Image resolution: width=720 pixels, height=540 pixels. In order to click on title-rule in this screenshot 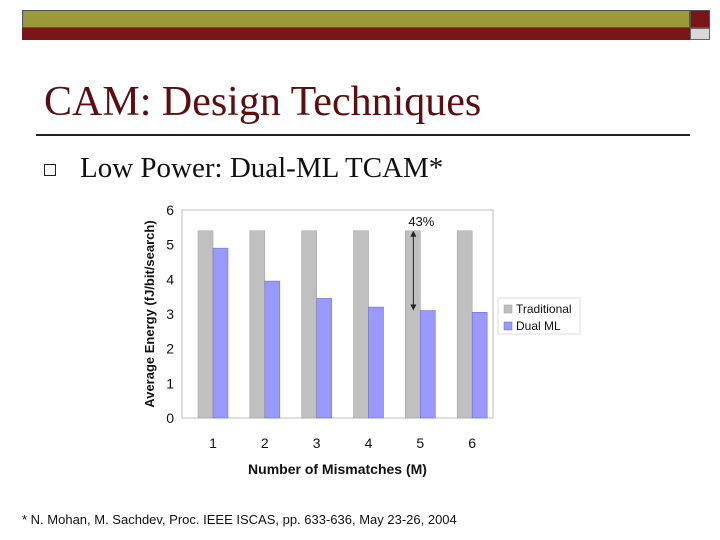, I will do `click(363, 135)`.